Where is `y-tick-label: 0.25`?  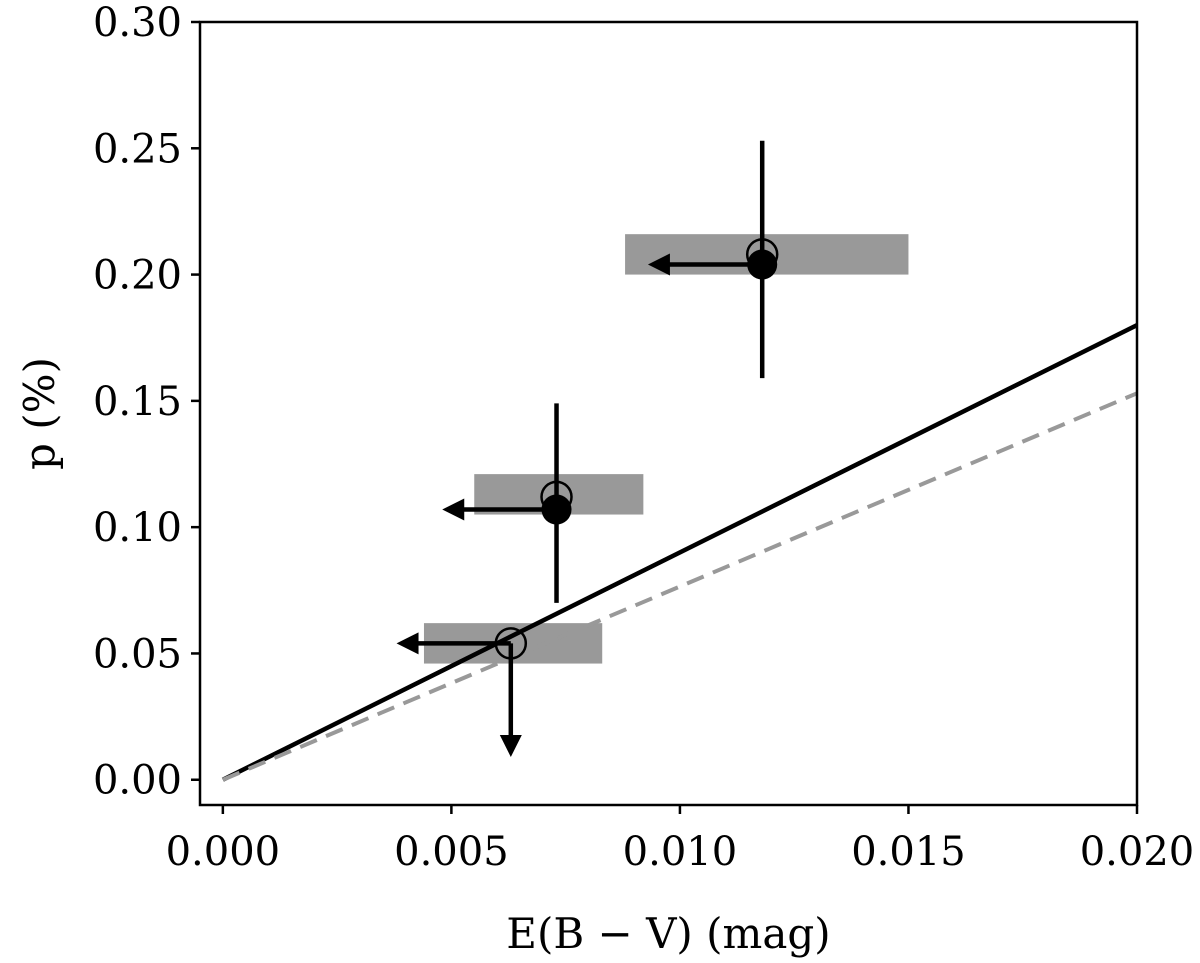
y-tick-label: 0.25 is located at coordinates (137, 149).